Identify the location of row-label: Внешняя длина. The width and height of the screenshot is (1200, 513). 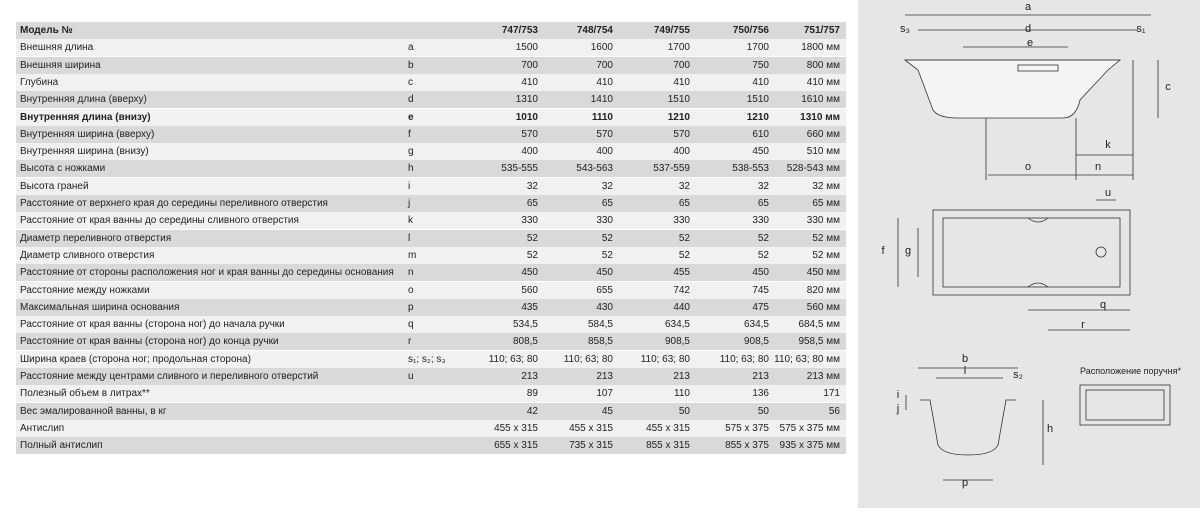
(57, 48).